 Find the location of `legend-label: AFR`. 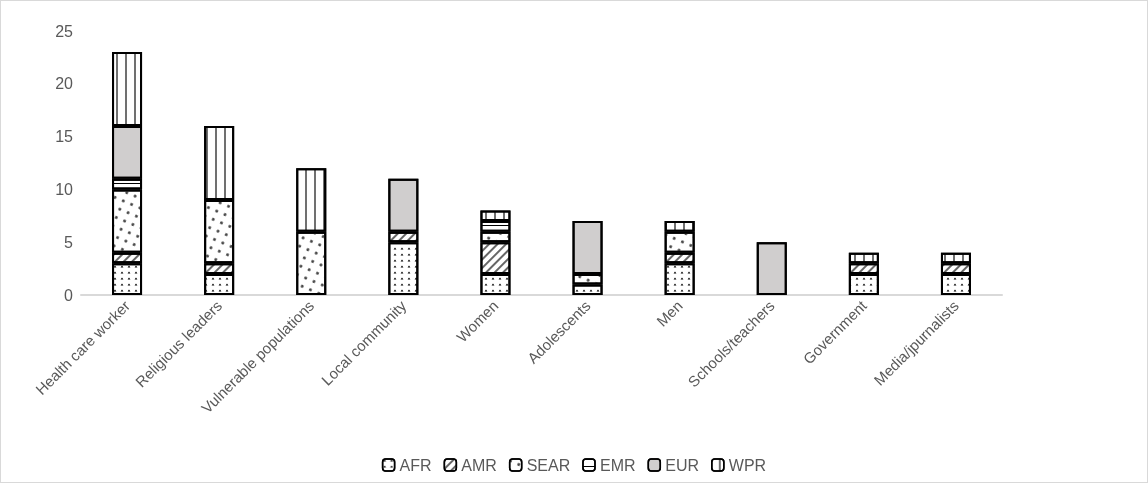

legend-label: AFR is located at coordinates (415, 465).